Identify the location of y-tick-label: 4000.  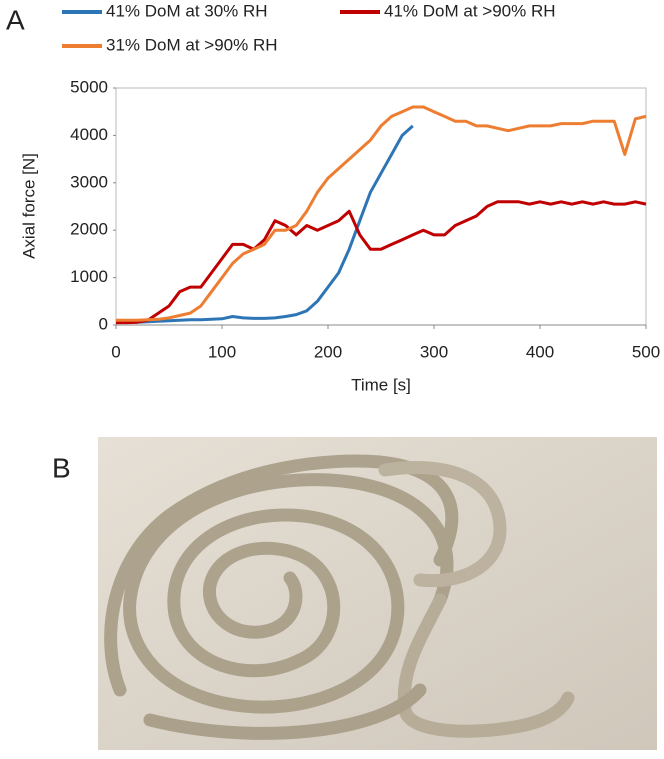
(89, 134).